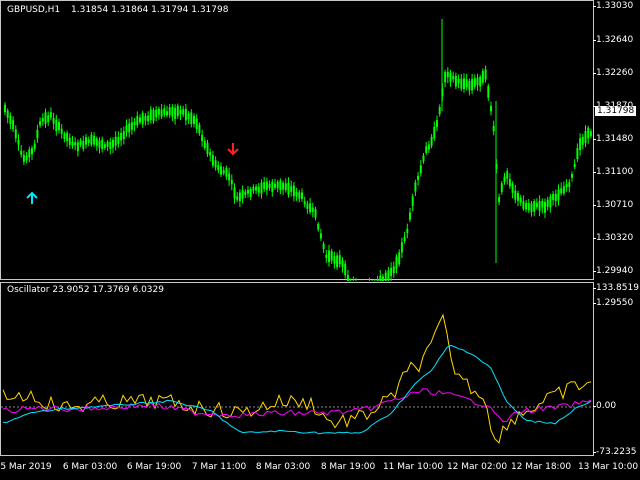 This screenshot has width=640, height=480. I want to click on osc-tick: -73.2235, so click(614, 452).